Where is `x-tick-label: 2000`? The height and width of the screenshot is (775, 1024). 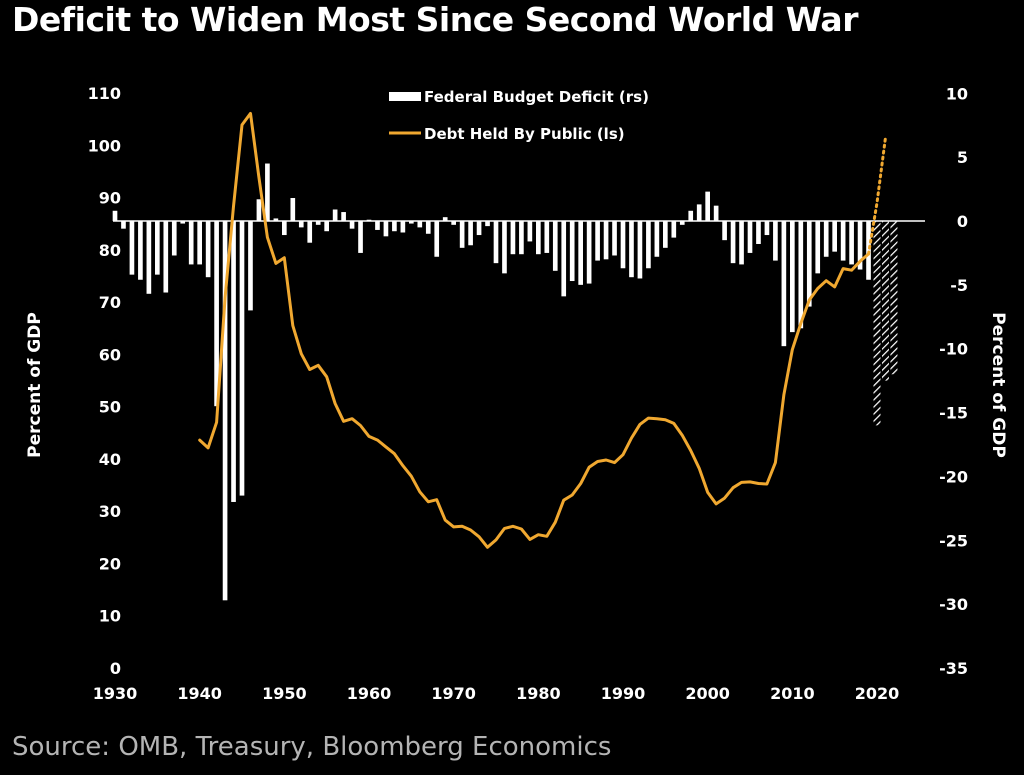 x-tick-label: 2000 is located at coordinates (707, 693).